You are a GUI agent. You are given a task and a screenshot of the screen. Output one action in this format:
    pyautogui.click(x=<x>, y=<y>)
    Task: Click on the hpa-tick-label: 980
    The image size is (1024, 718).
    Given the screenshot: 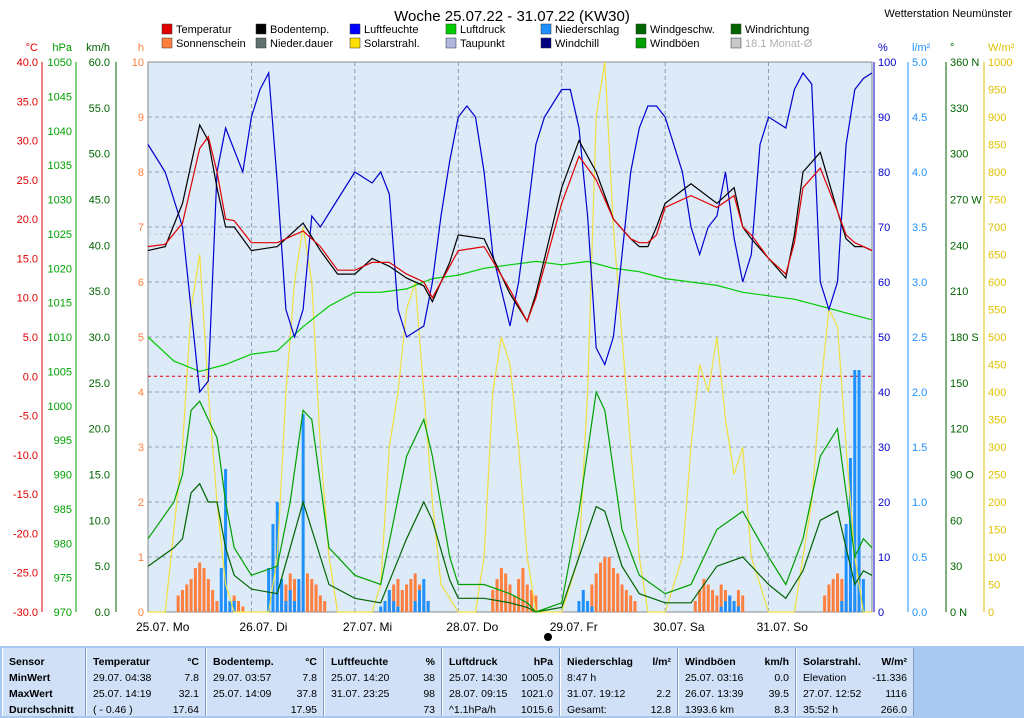 What is the action you would take?
    pyautogui.click(x=63, y=544)
    